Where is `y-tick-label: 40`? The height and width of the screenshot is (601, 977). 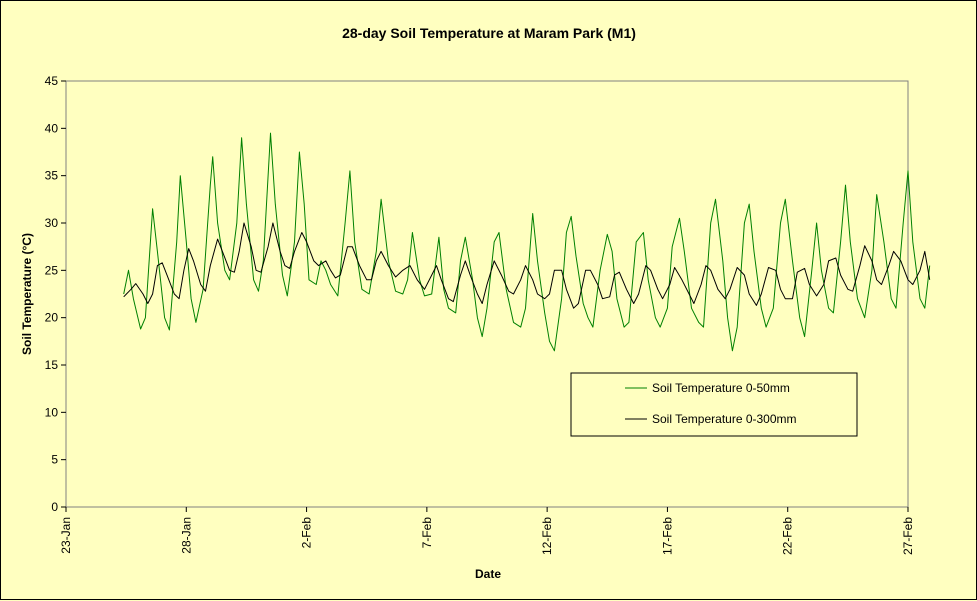
y-tick-label: 40 is located at coordinates (52, 128).